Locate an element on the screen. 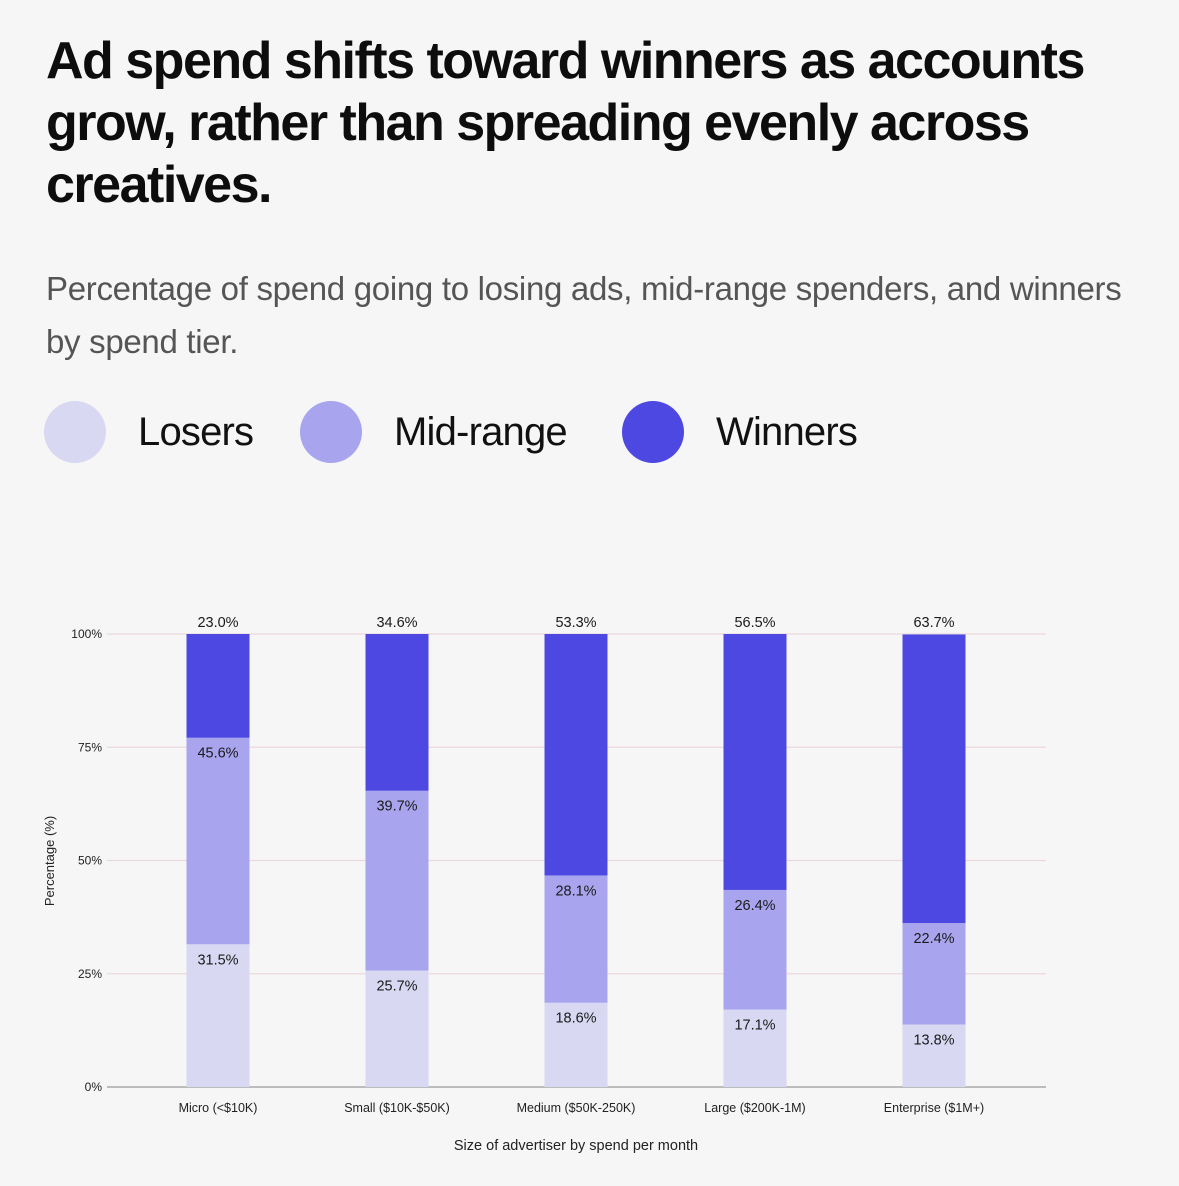 This screenshot has width=1179, height=1186. y-axis-ticks: 0% 25% 50% 75% 100% is located at coordinates (86, 860).